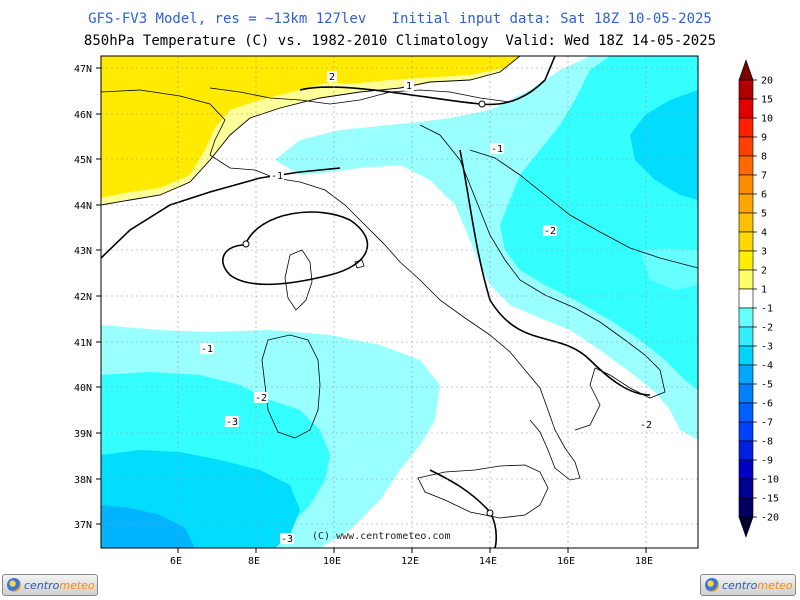 This screenshot has width=800, height=600. I want to click on lat-label: 42N, so click(83, 297).